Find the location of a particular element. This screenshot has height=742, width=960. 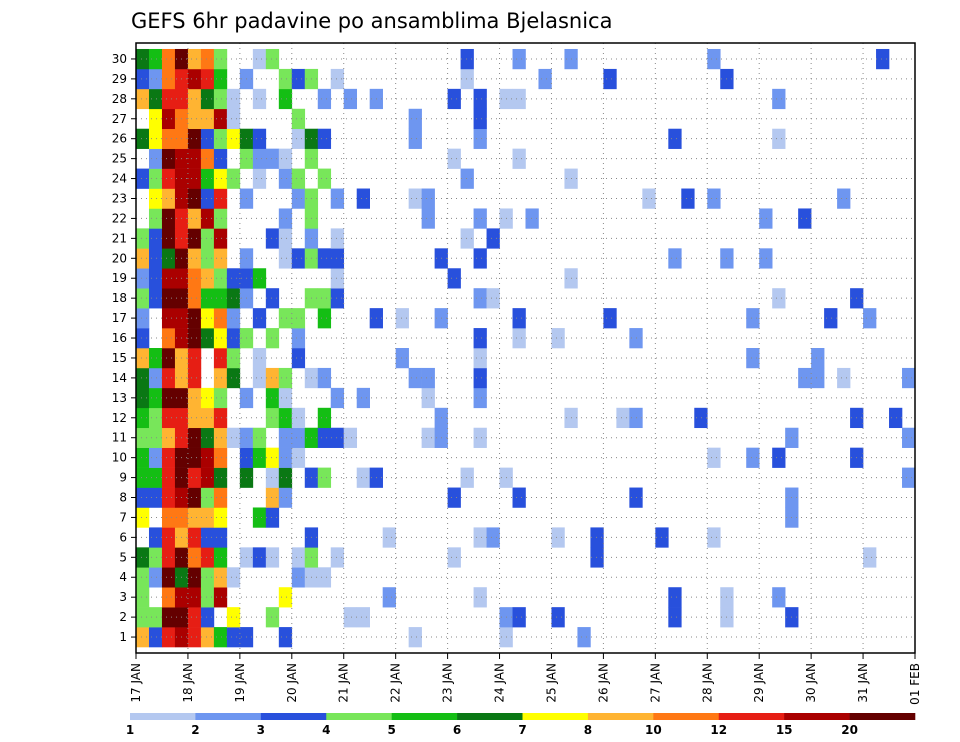

colorbar-label: 12 is located at coordinates (718, 730).